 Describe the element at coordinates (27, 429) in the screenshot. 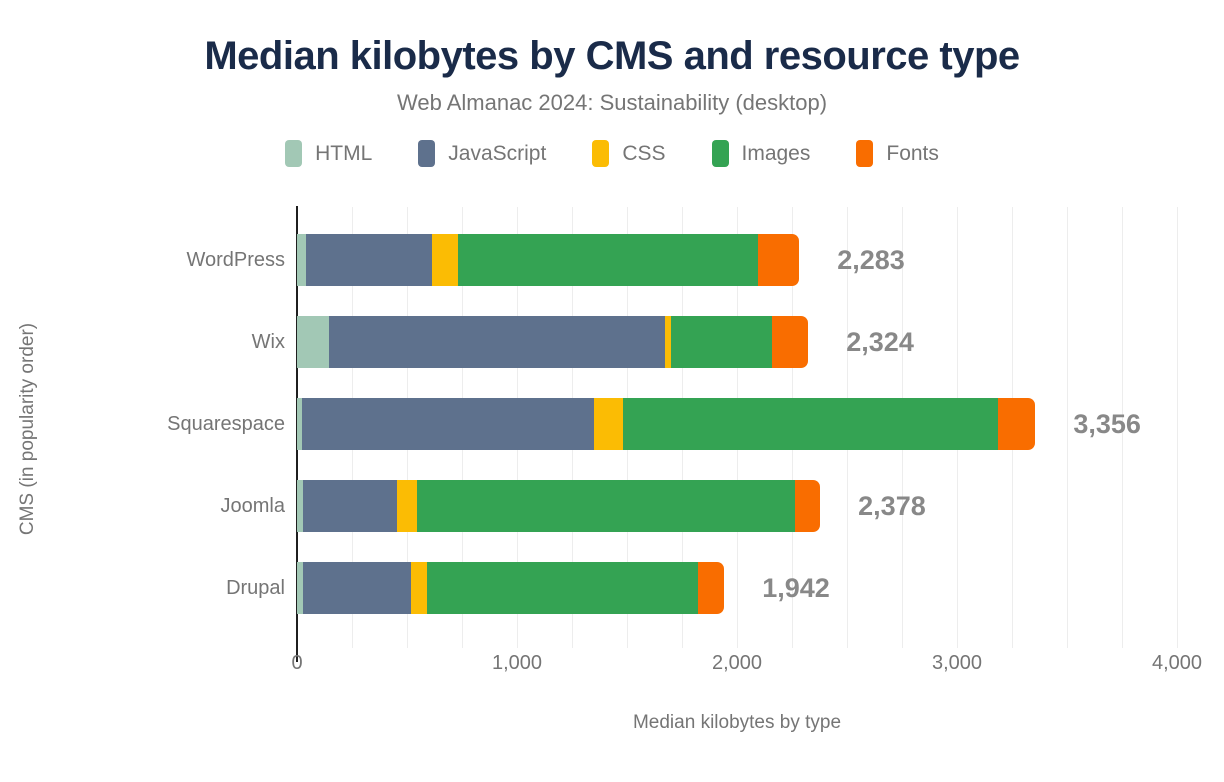

I see `y-axis-title: CMS (in popularity order)` at that location.